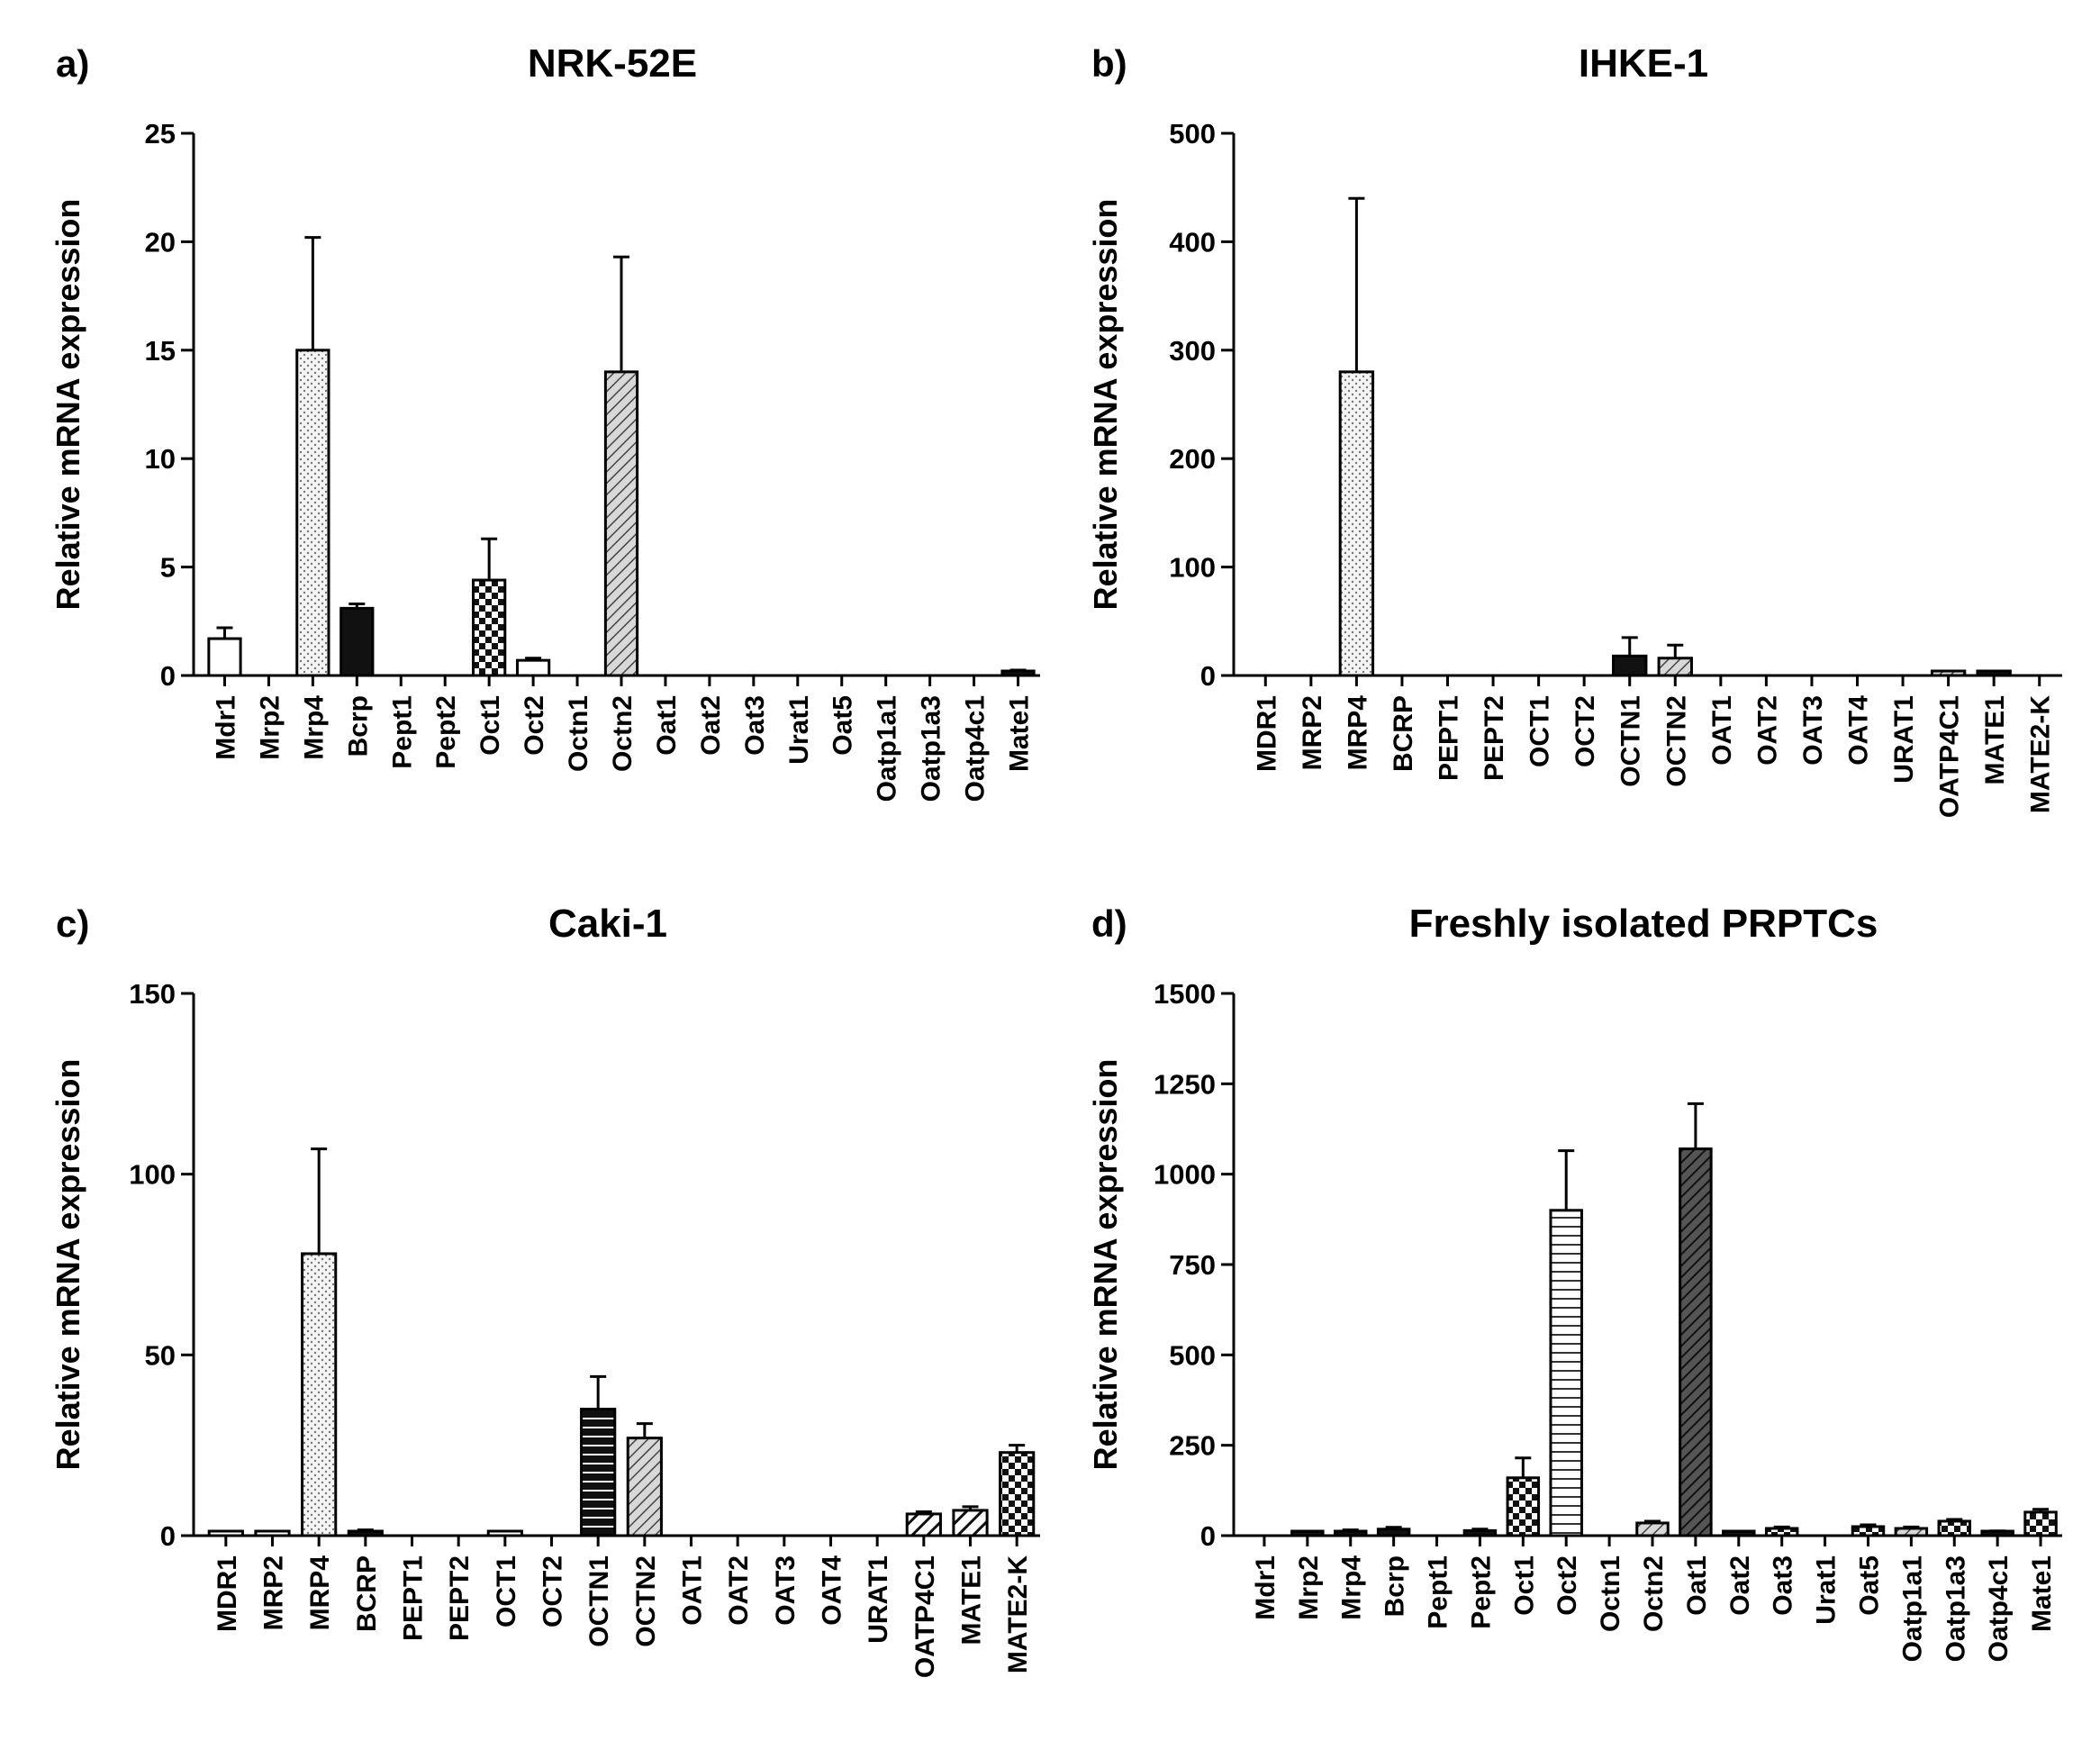 This screenshot has width=2100, height=1759. Describe the element at coordinates (168, 568) in the screenshot. I see `y-tick-label: 5` at that location.